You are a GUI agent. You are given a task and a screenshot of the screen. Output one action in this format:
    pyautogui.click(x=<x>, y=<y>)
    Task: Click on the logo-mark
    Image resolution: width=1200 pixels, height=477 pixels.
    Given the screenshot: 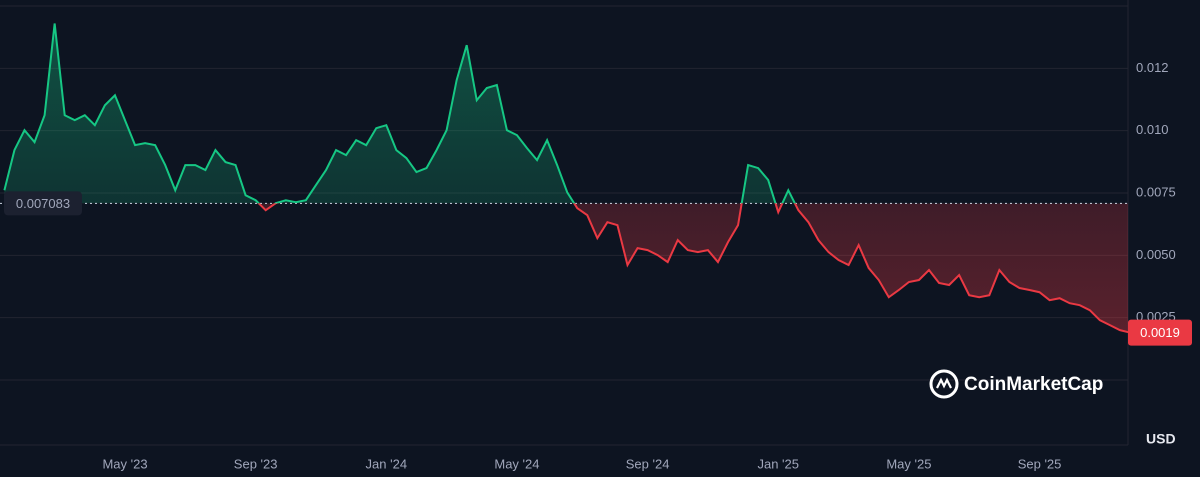 What is the action you would take?
    pyautogui.click(x=944, y=383)
    